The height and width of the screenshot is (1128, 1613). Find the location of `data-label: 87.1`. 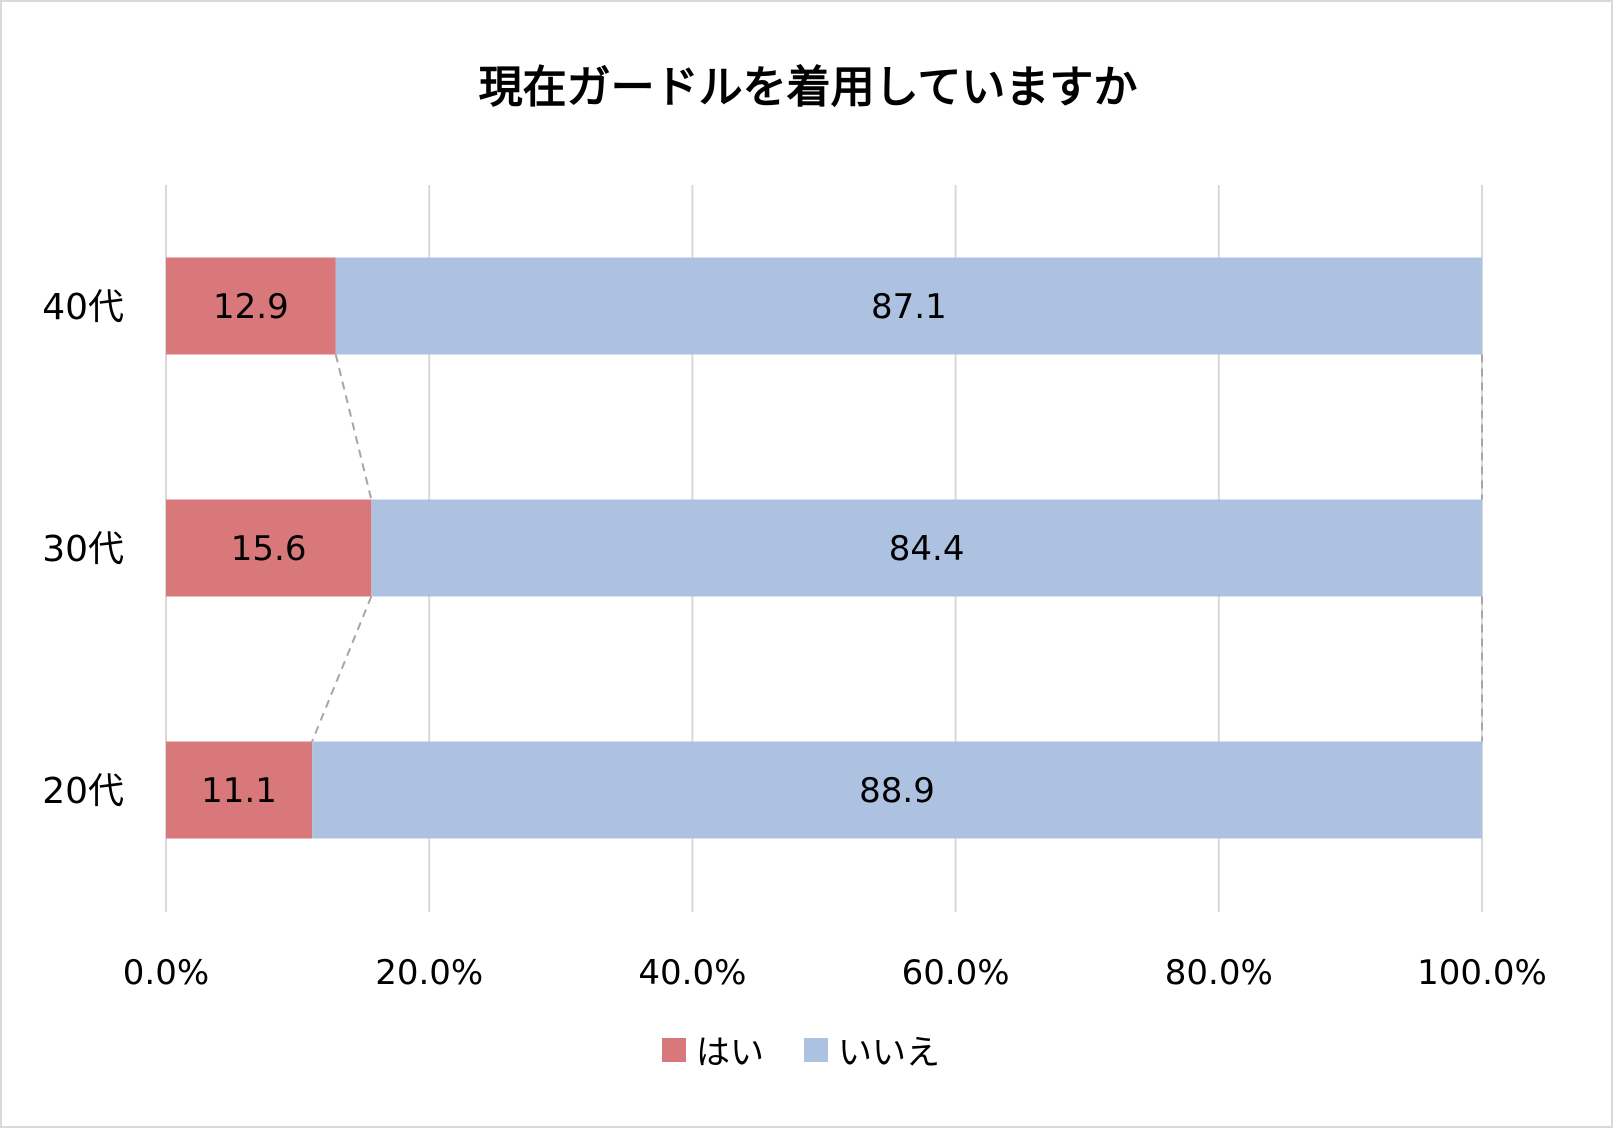

data-label: 87.1 is located at coordinates (909, 307).